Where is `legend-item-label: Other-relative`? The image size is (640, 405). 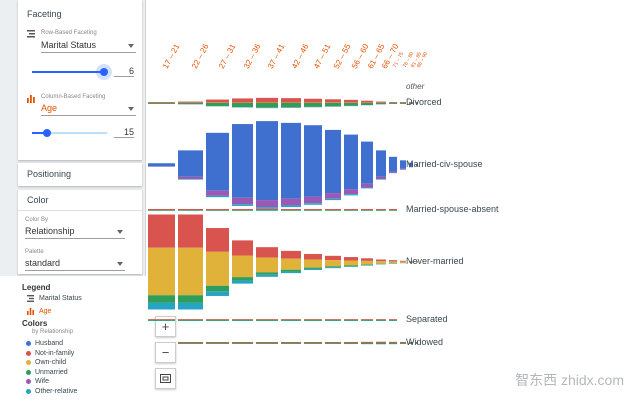 legend-item-label: Other-relative is located at coordinates (56, 391).